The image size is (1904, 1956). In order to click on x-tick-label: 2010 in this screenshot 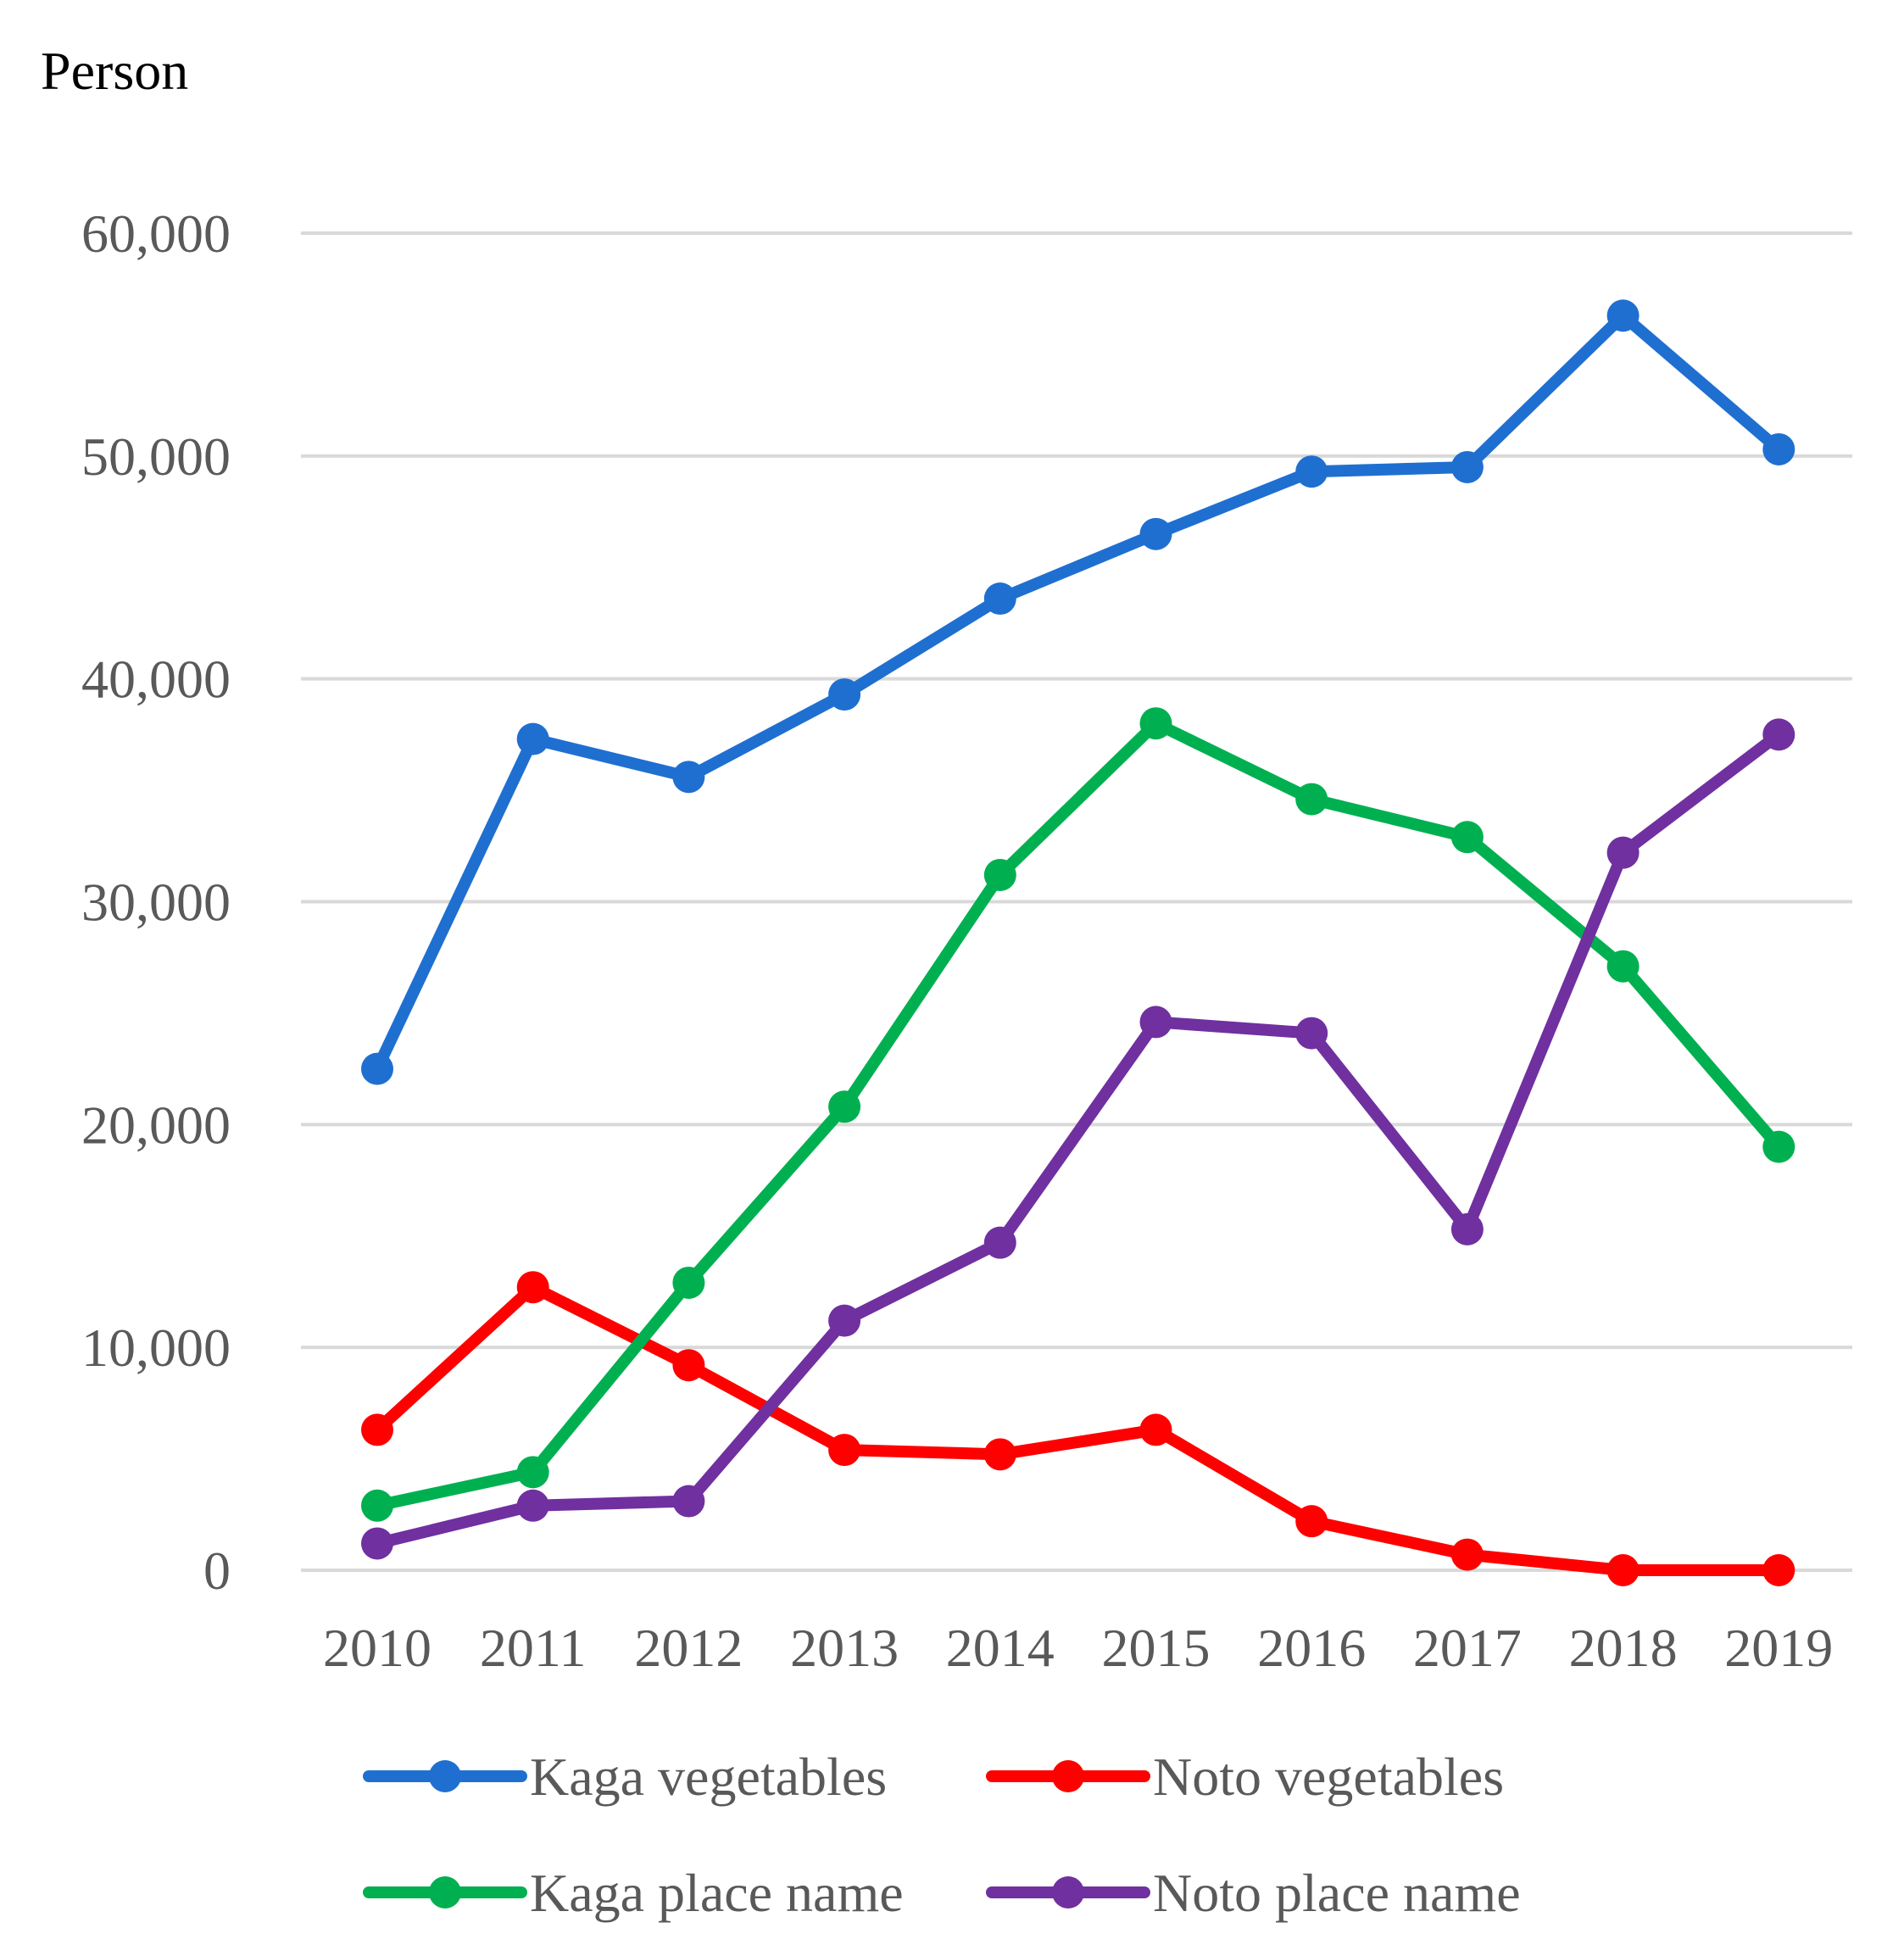, I will do `click(377, 1648)`.